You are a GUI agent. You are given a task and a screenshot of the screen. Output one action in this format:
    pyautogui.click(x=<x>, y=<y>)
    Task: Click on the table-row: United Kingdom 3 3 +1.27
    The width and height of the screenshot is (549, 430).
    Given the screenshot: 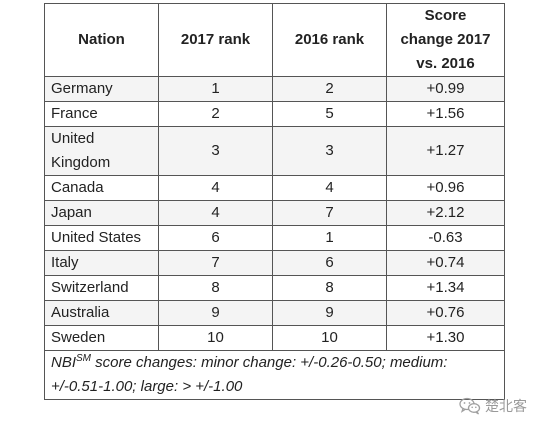 What is the action you would take?
    pyautogui.click(x=274, y=151)
    